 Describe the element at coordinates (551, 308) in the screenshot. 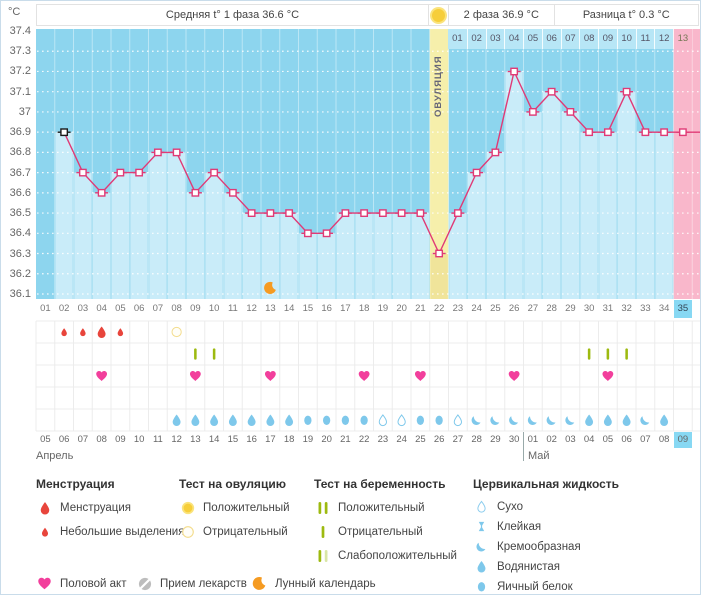

I see `cycle-day-cell-28: 28` at that location.